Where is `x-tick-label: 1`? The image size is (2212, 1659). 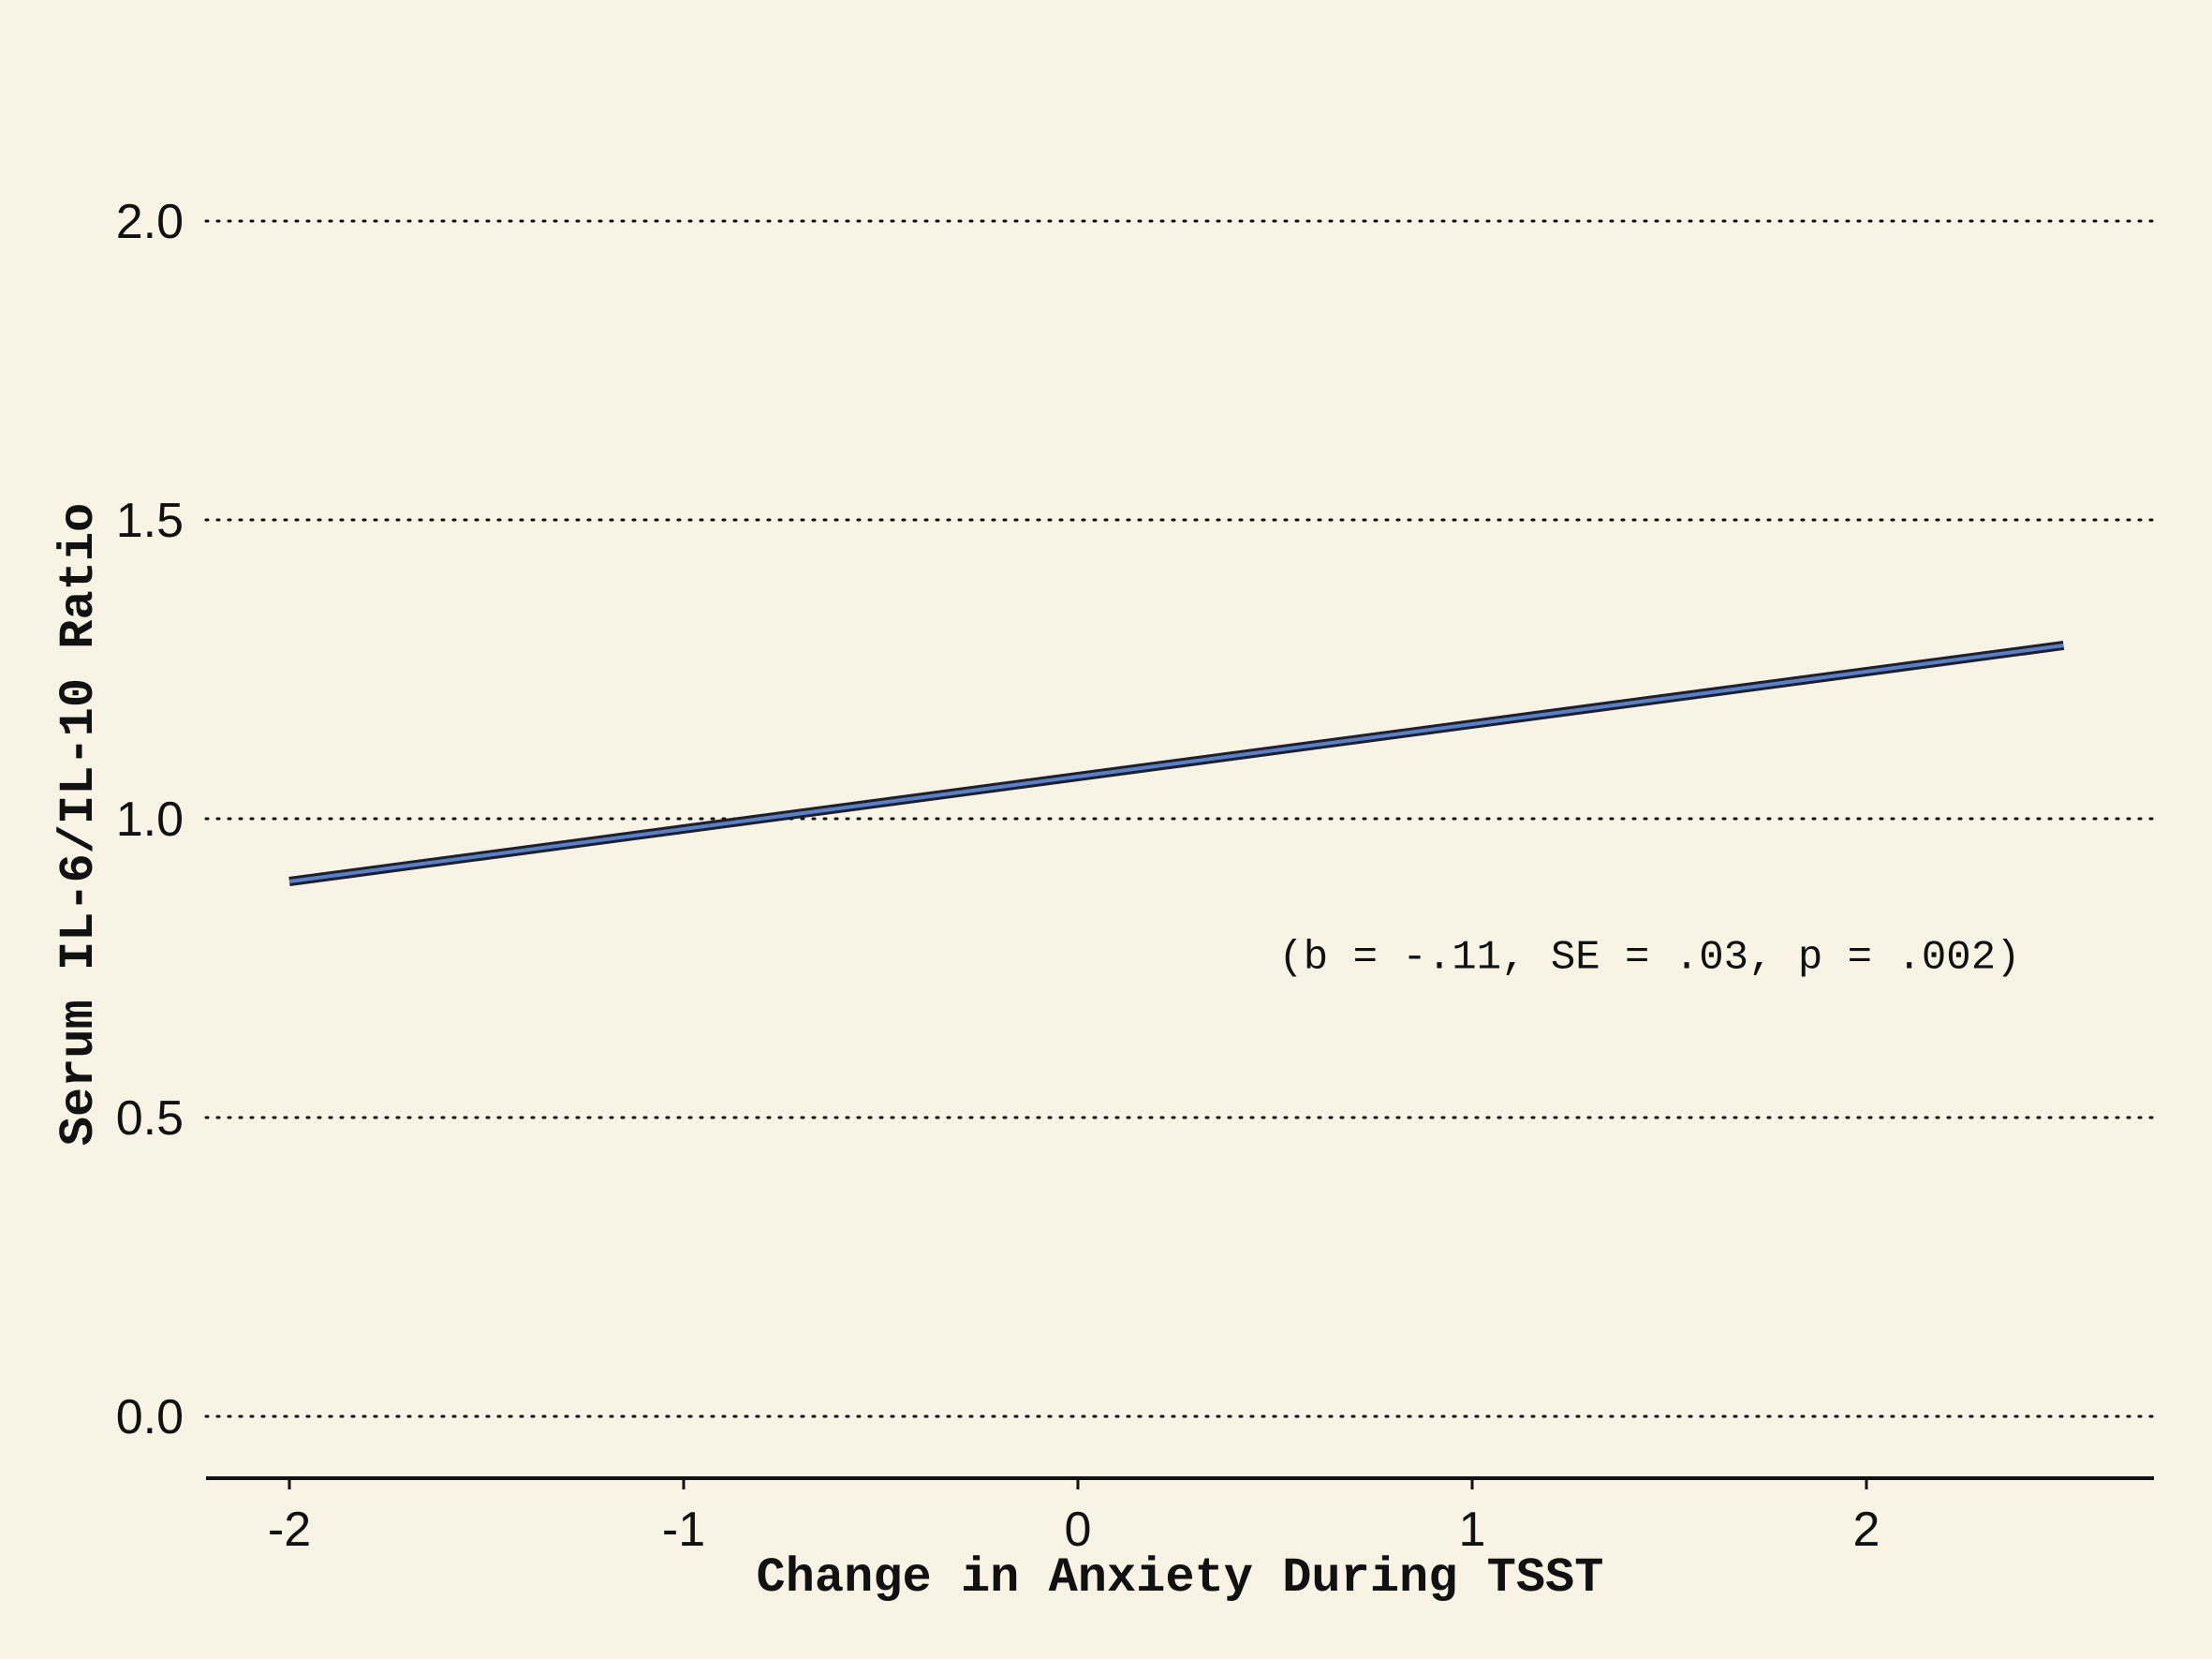 x-tick-label: 1 is located at coordinates (1473, 1530).